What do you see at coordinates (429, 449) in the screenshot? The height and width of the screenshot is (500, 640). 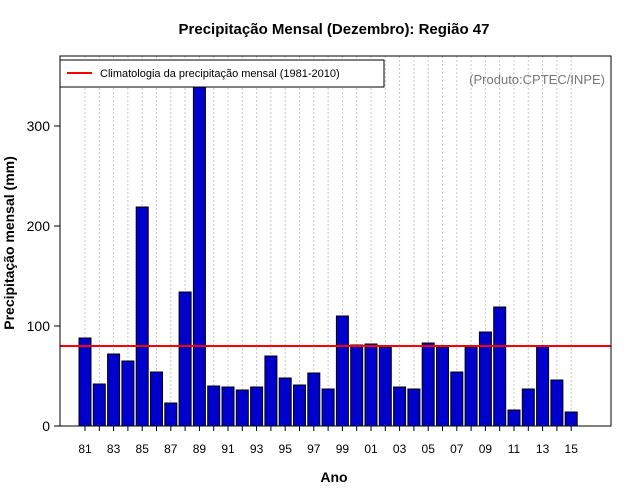 I see `x-tick-label: 05` at bounding box center [429, 449].